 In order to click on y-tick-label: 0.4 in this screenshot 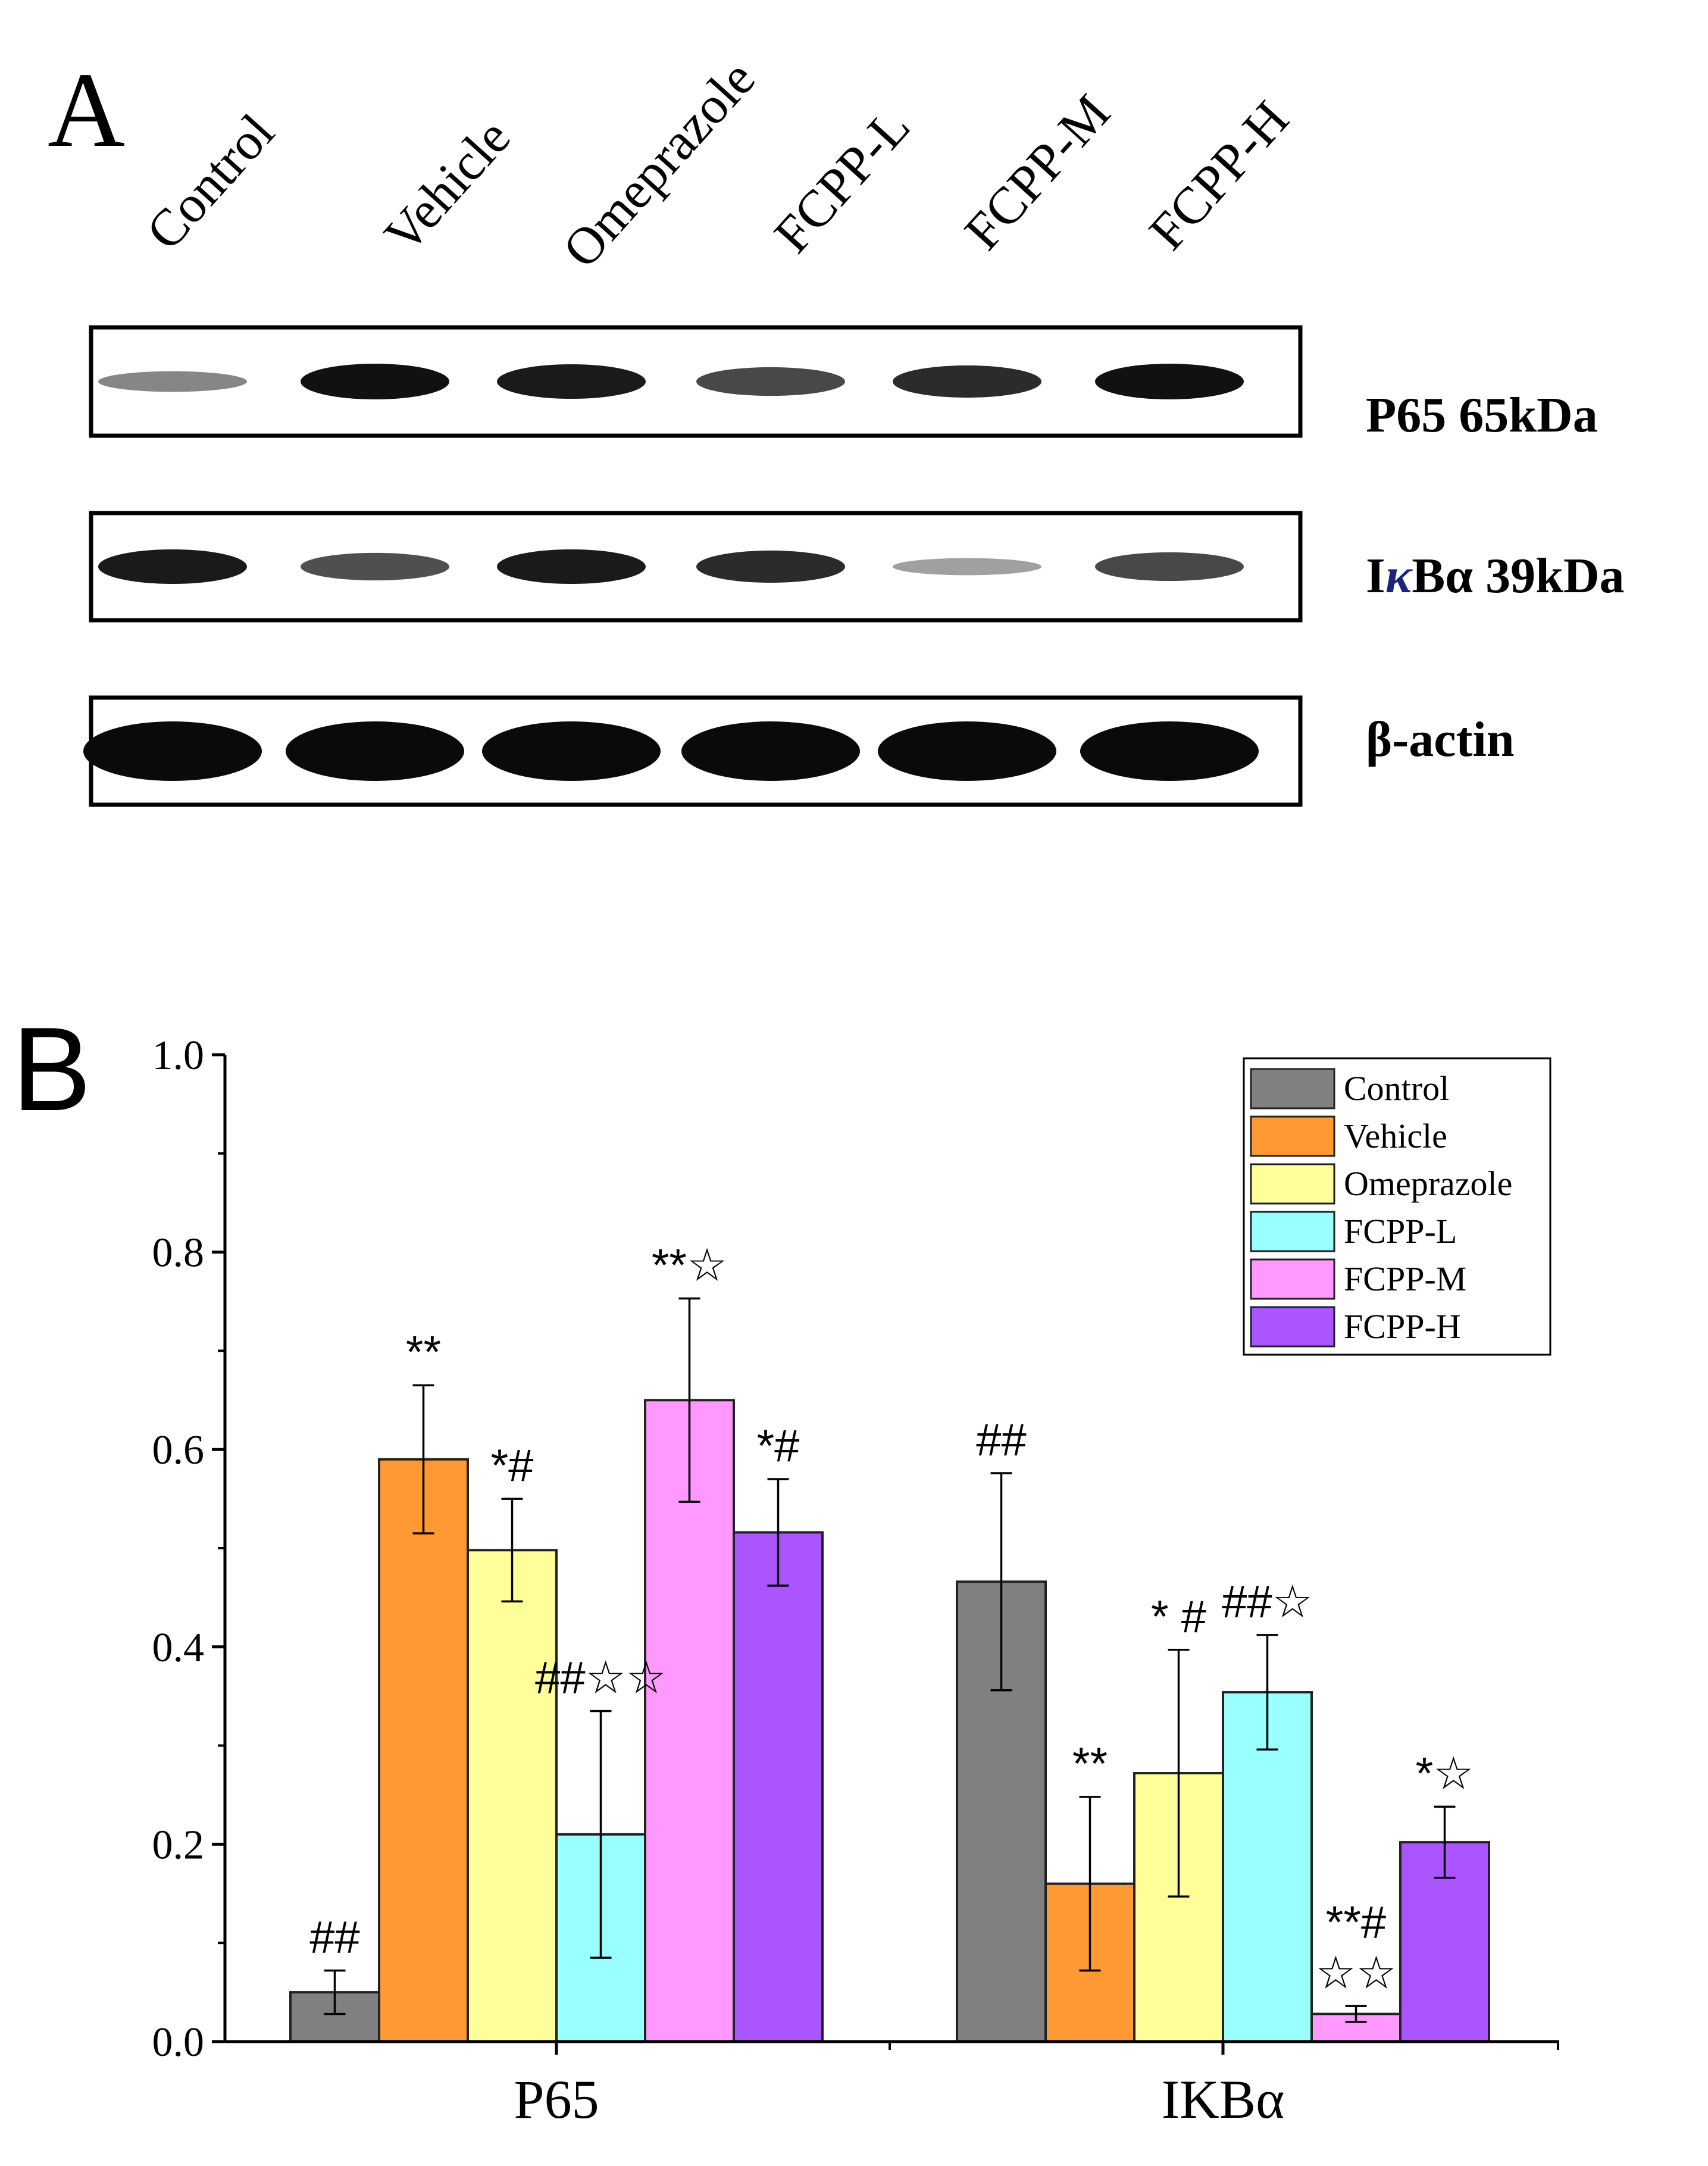, I will do `click(178, 1648)`.